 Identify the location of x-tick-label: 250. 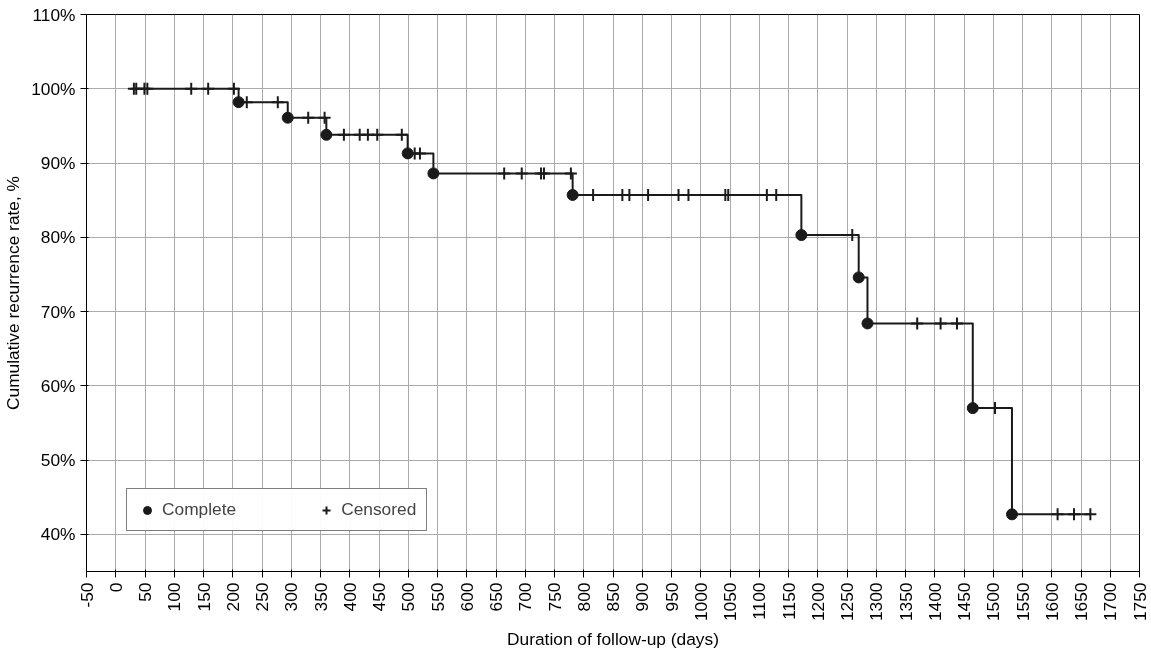
(262, 597).